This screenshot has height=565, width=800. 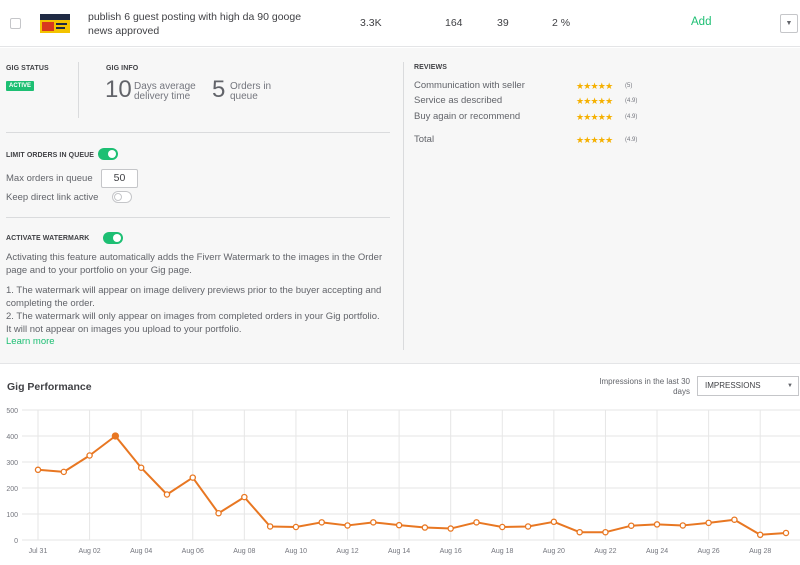 I want to click on reviews-label: REVIEWS, so click(x=430, y=67).